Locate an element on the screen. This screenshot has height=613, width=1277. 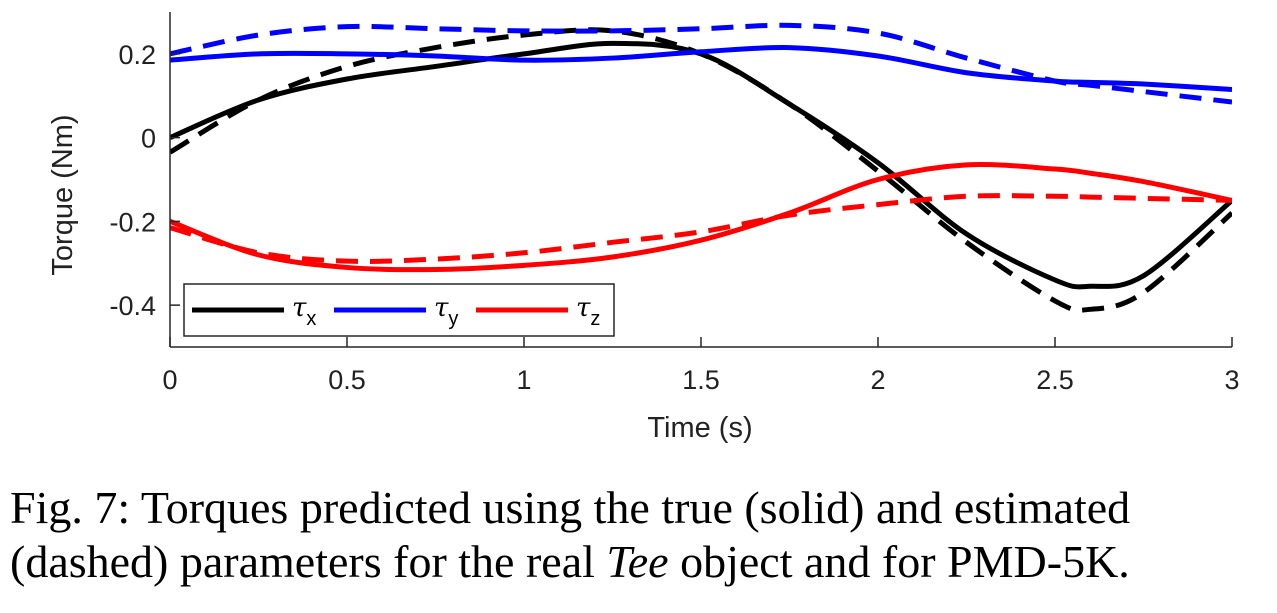
x-tick-label: 3 is located at coordinates (1231, 380).